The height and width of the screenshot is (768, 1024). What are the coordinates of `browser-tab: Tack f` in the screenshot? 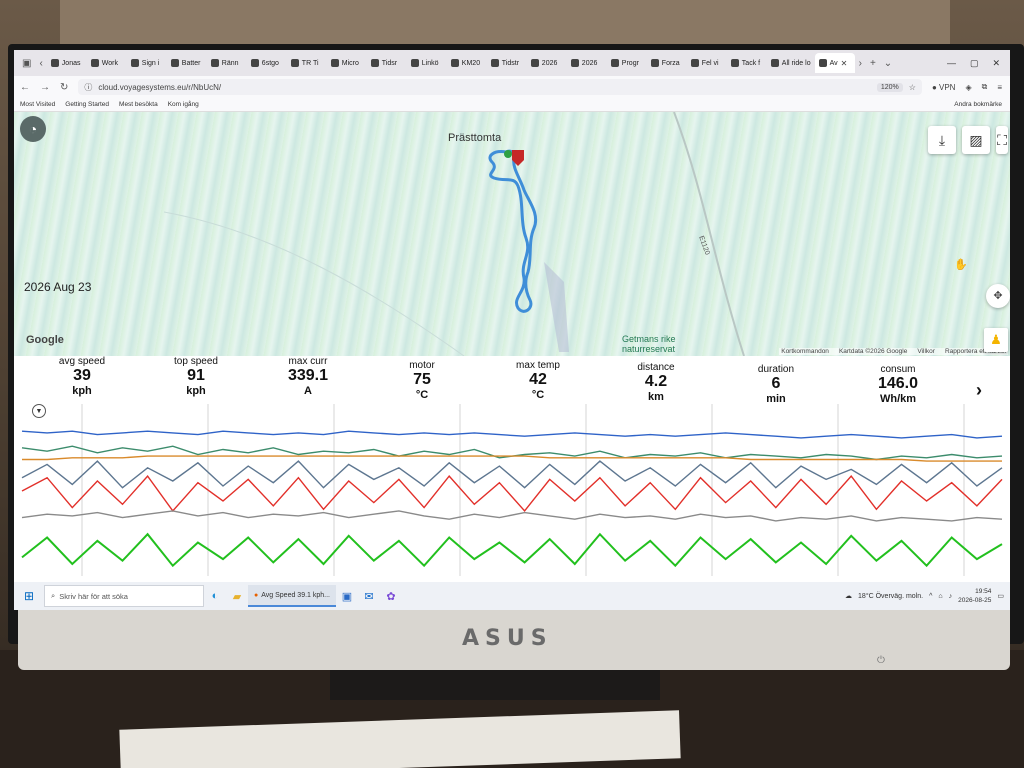 It's located at (747, 63).